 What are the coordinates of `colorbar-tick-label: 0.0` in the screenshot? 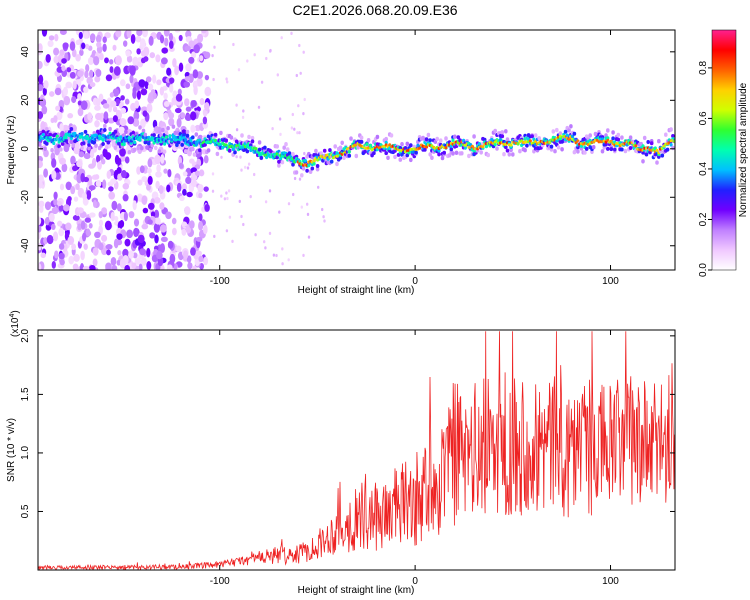 It's located at (703, 270).